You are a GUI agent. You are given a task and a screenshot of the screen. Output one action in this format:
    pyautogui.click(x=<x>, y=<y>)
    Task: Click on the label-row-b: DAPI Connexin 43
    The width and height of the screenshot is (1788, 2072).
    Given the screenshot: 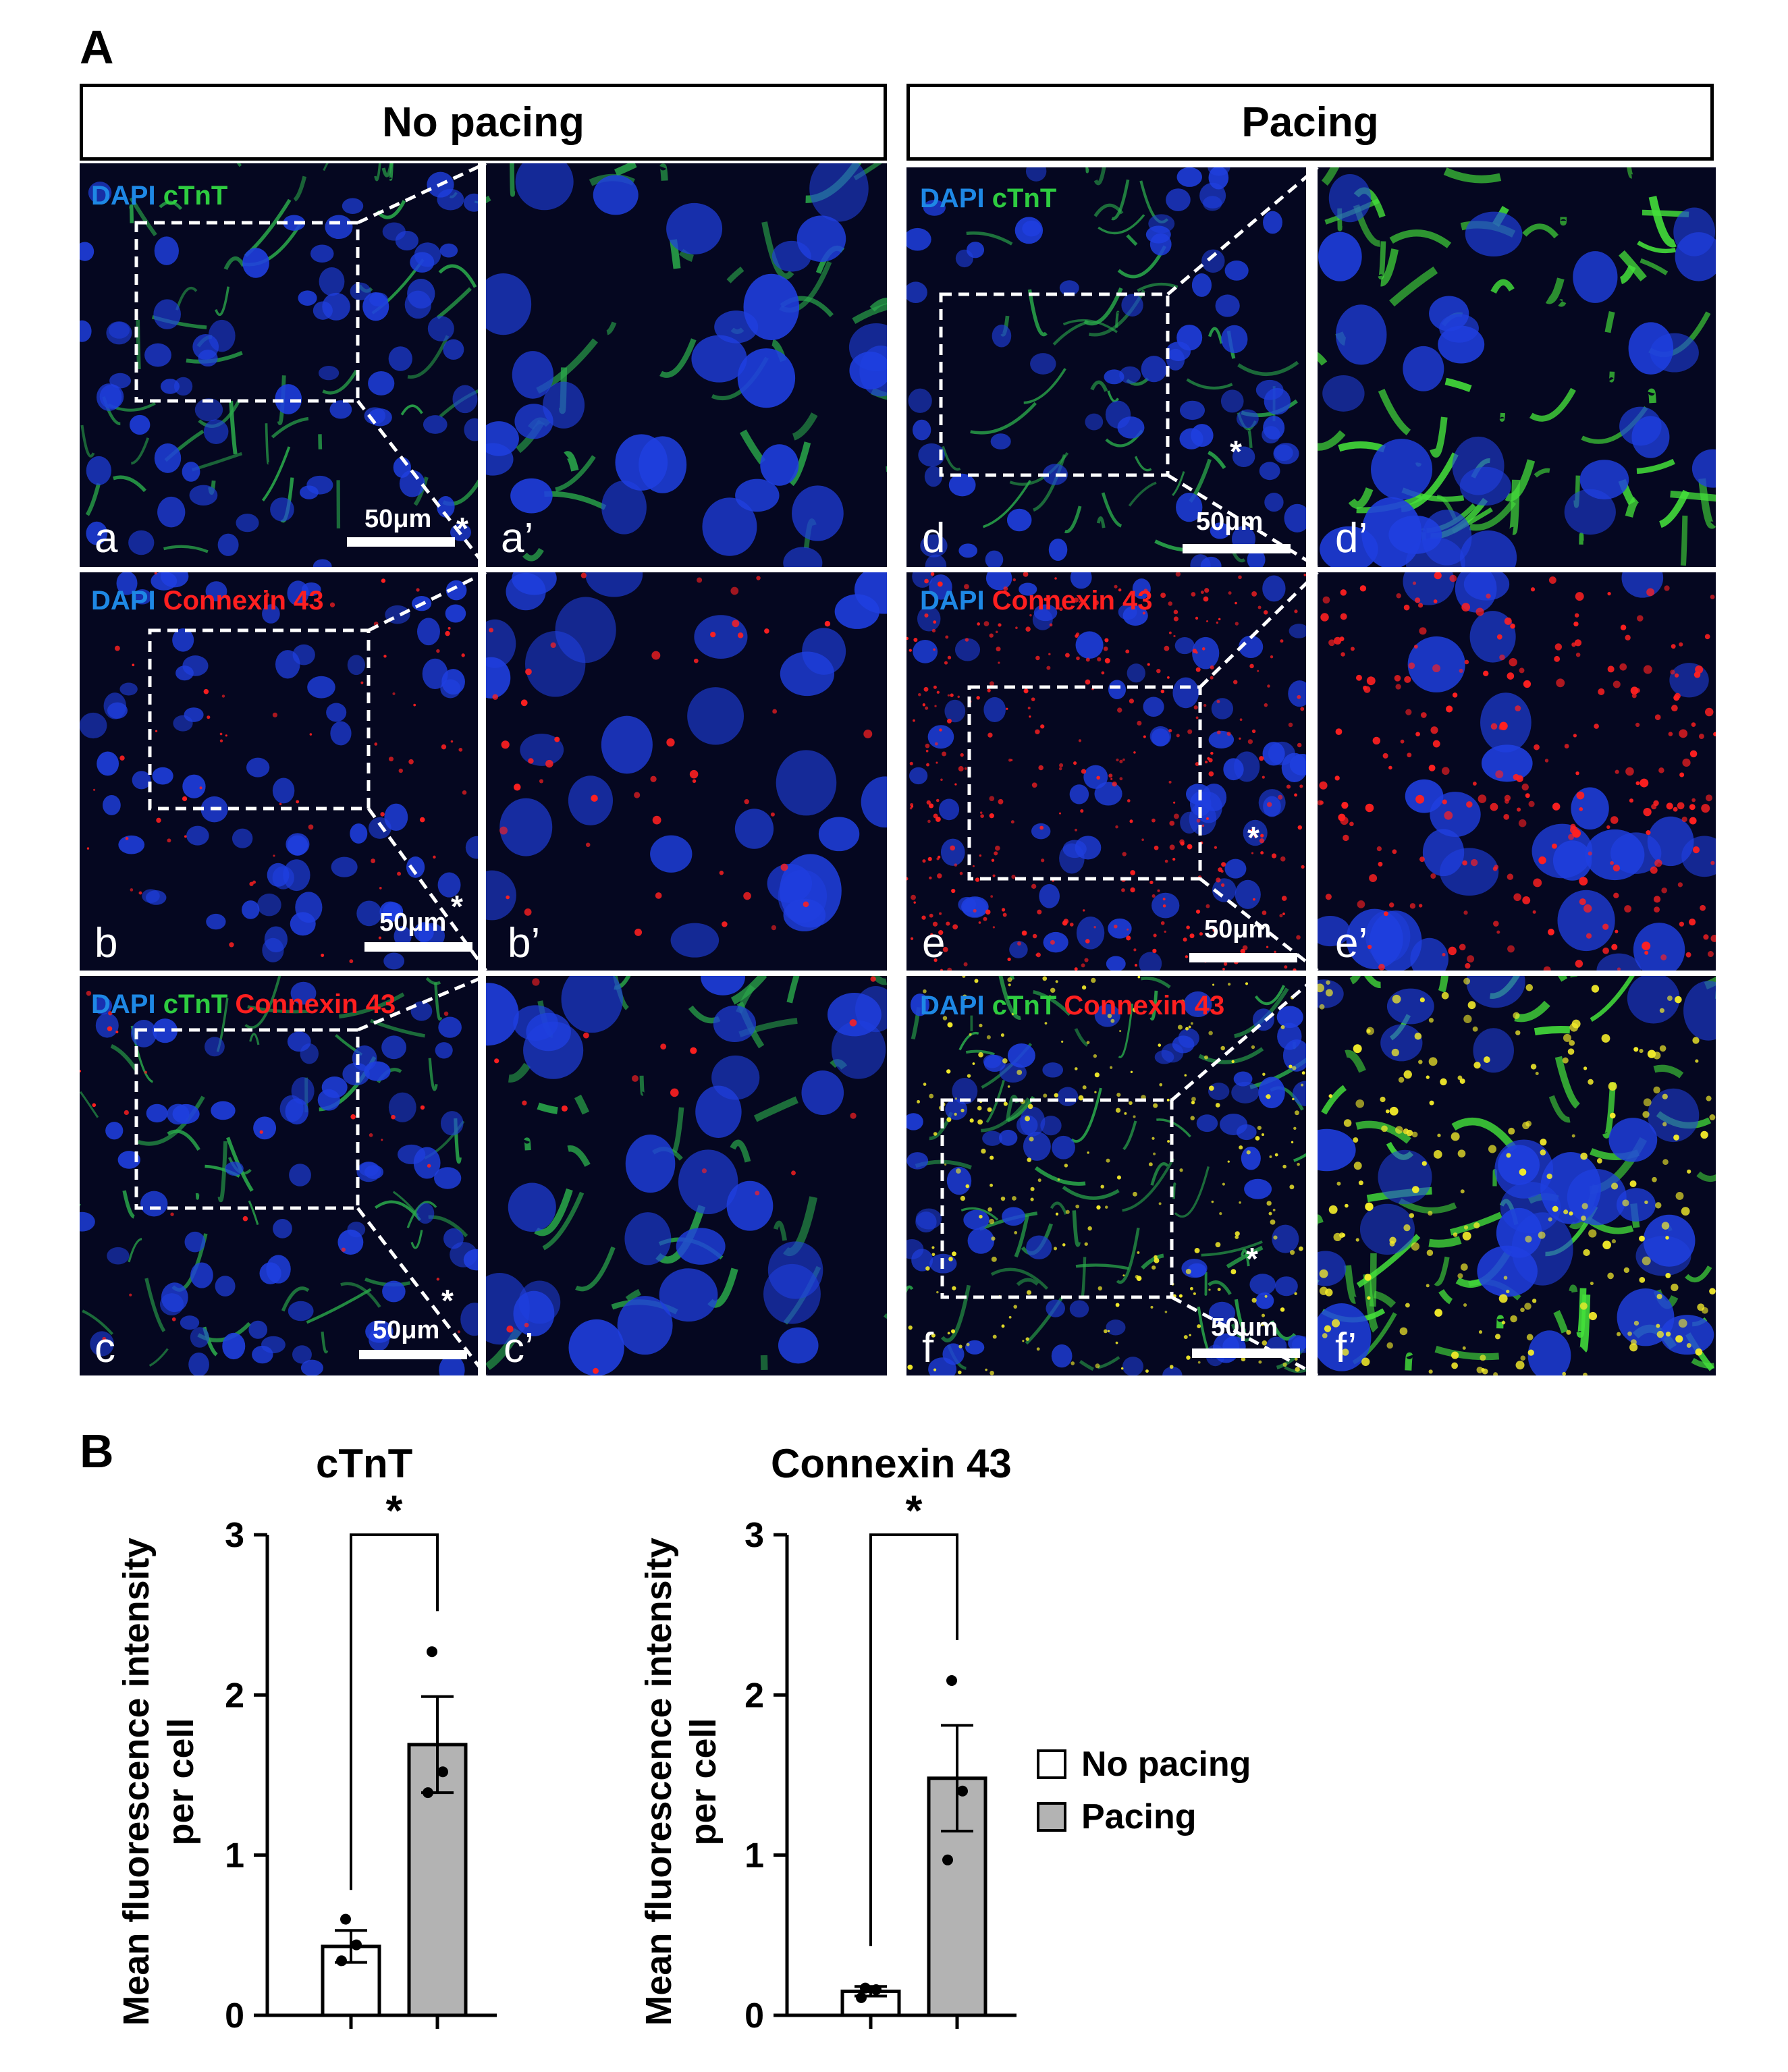 What is the action you would take?
    pyautogui.click(x=207, y=601)
    